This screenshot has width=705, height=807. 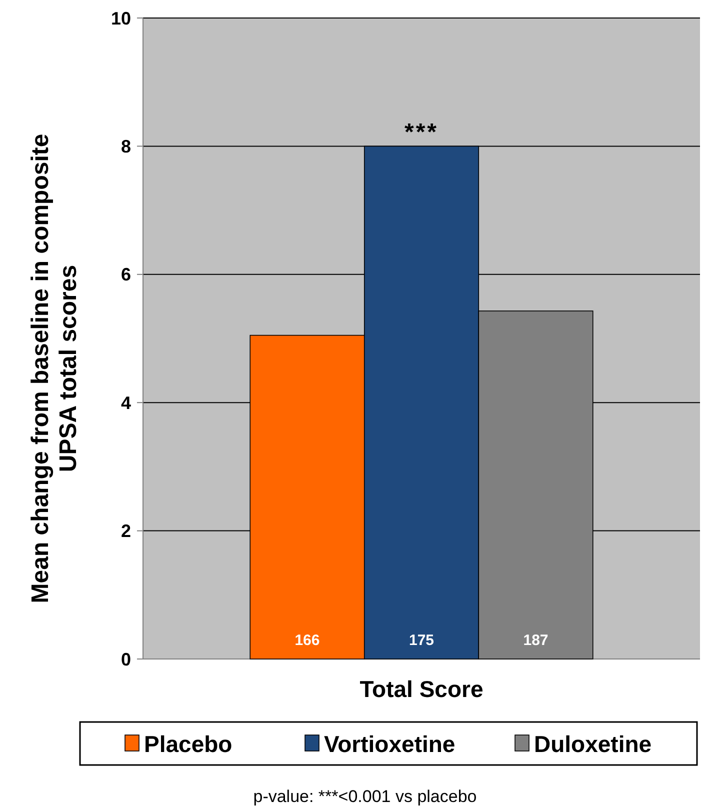 I want to click on y-axis-title: Mean change from baseline in composite UPSA total scores, so click(x=54, y=369).